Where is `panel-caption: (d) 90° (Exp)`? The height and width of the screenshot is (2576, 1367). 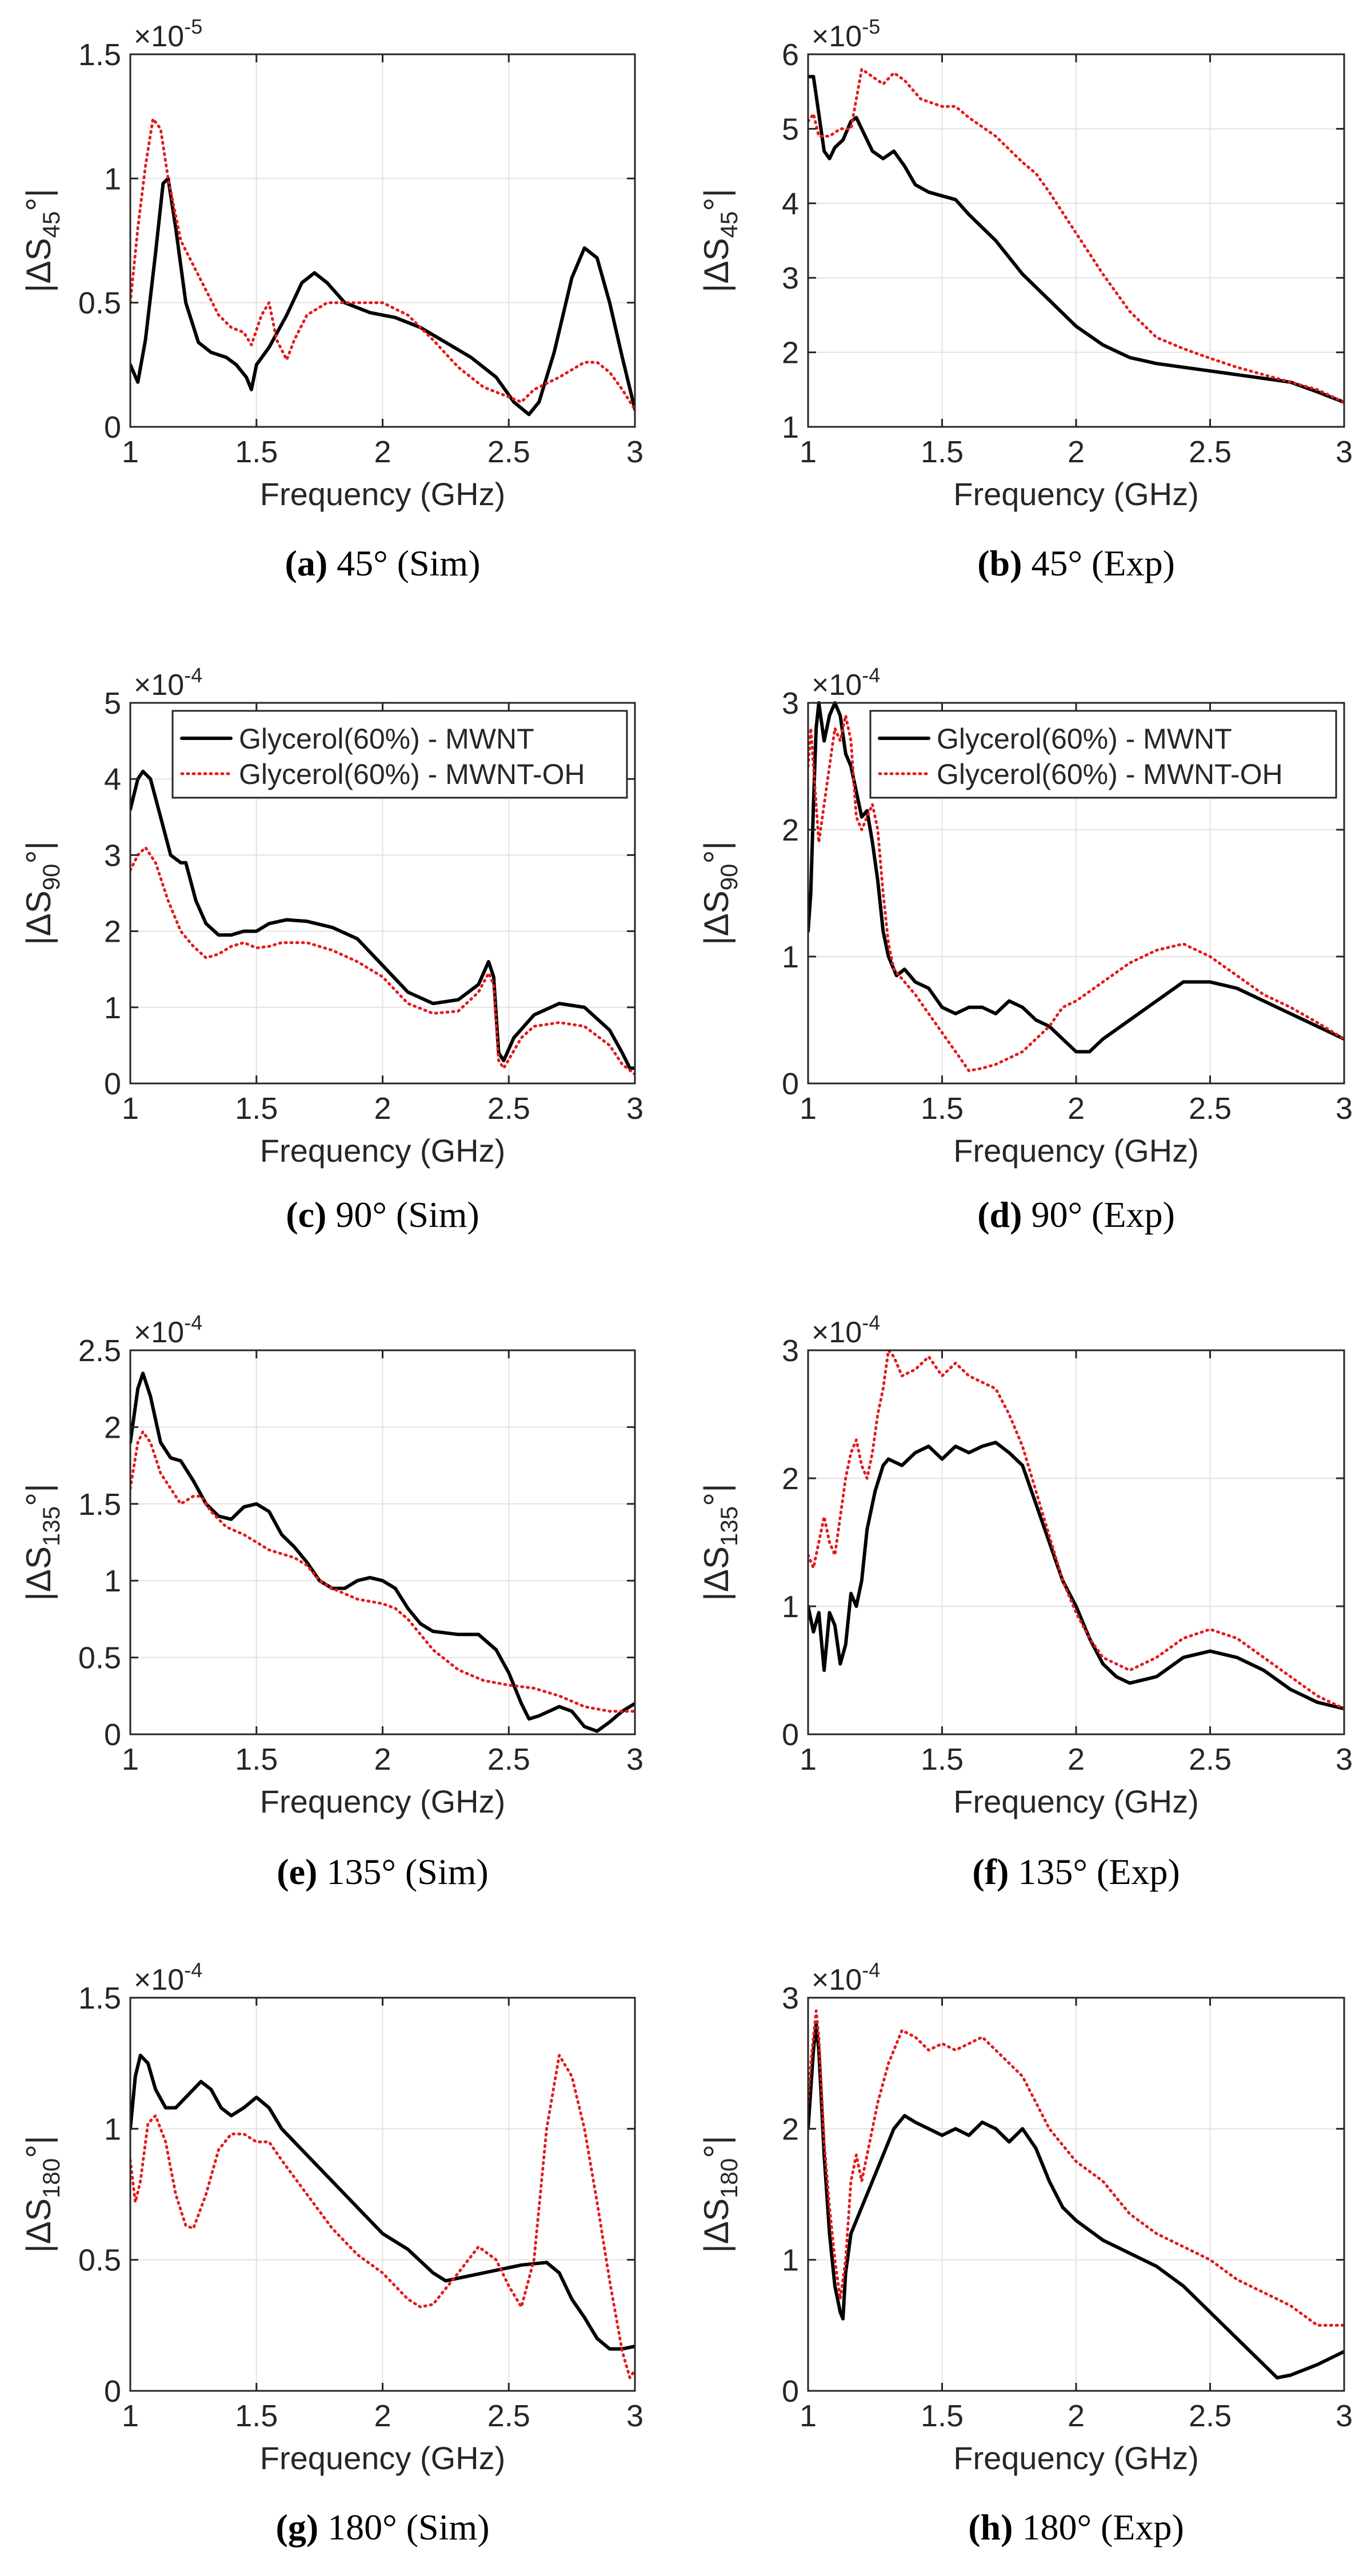 panel-caption: (d) 90° (Exp) is located at coordinates (1076, 1214).